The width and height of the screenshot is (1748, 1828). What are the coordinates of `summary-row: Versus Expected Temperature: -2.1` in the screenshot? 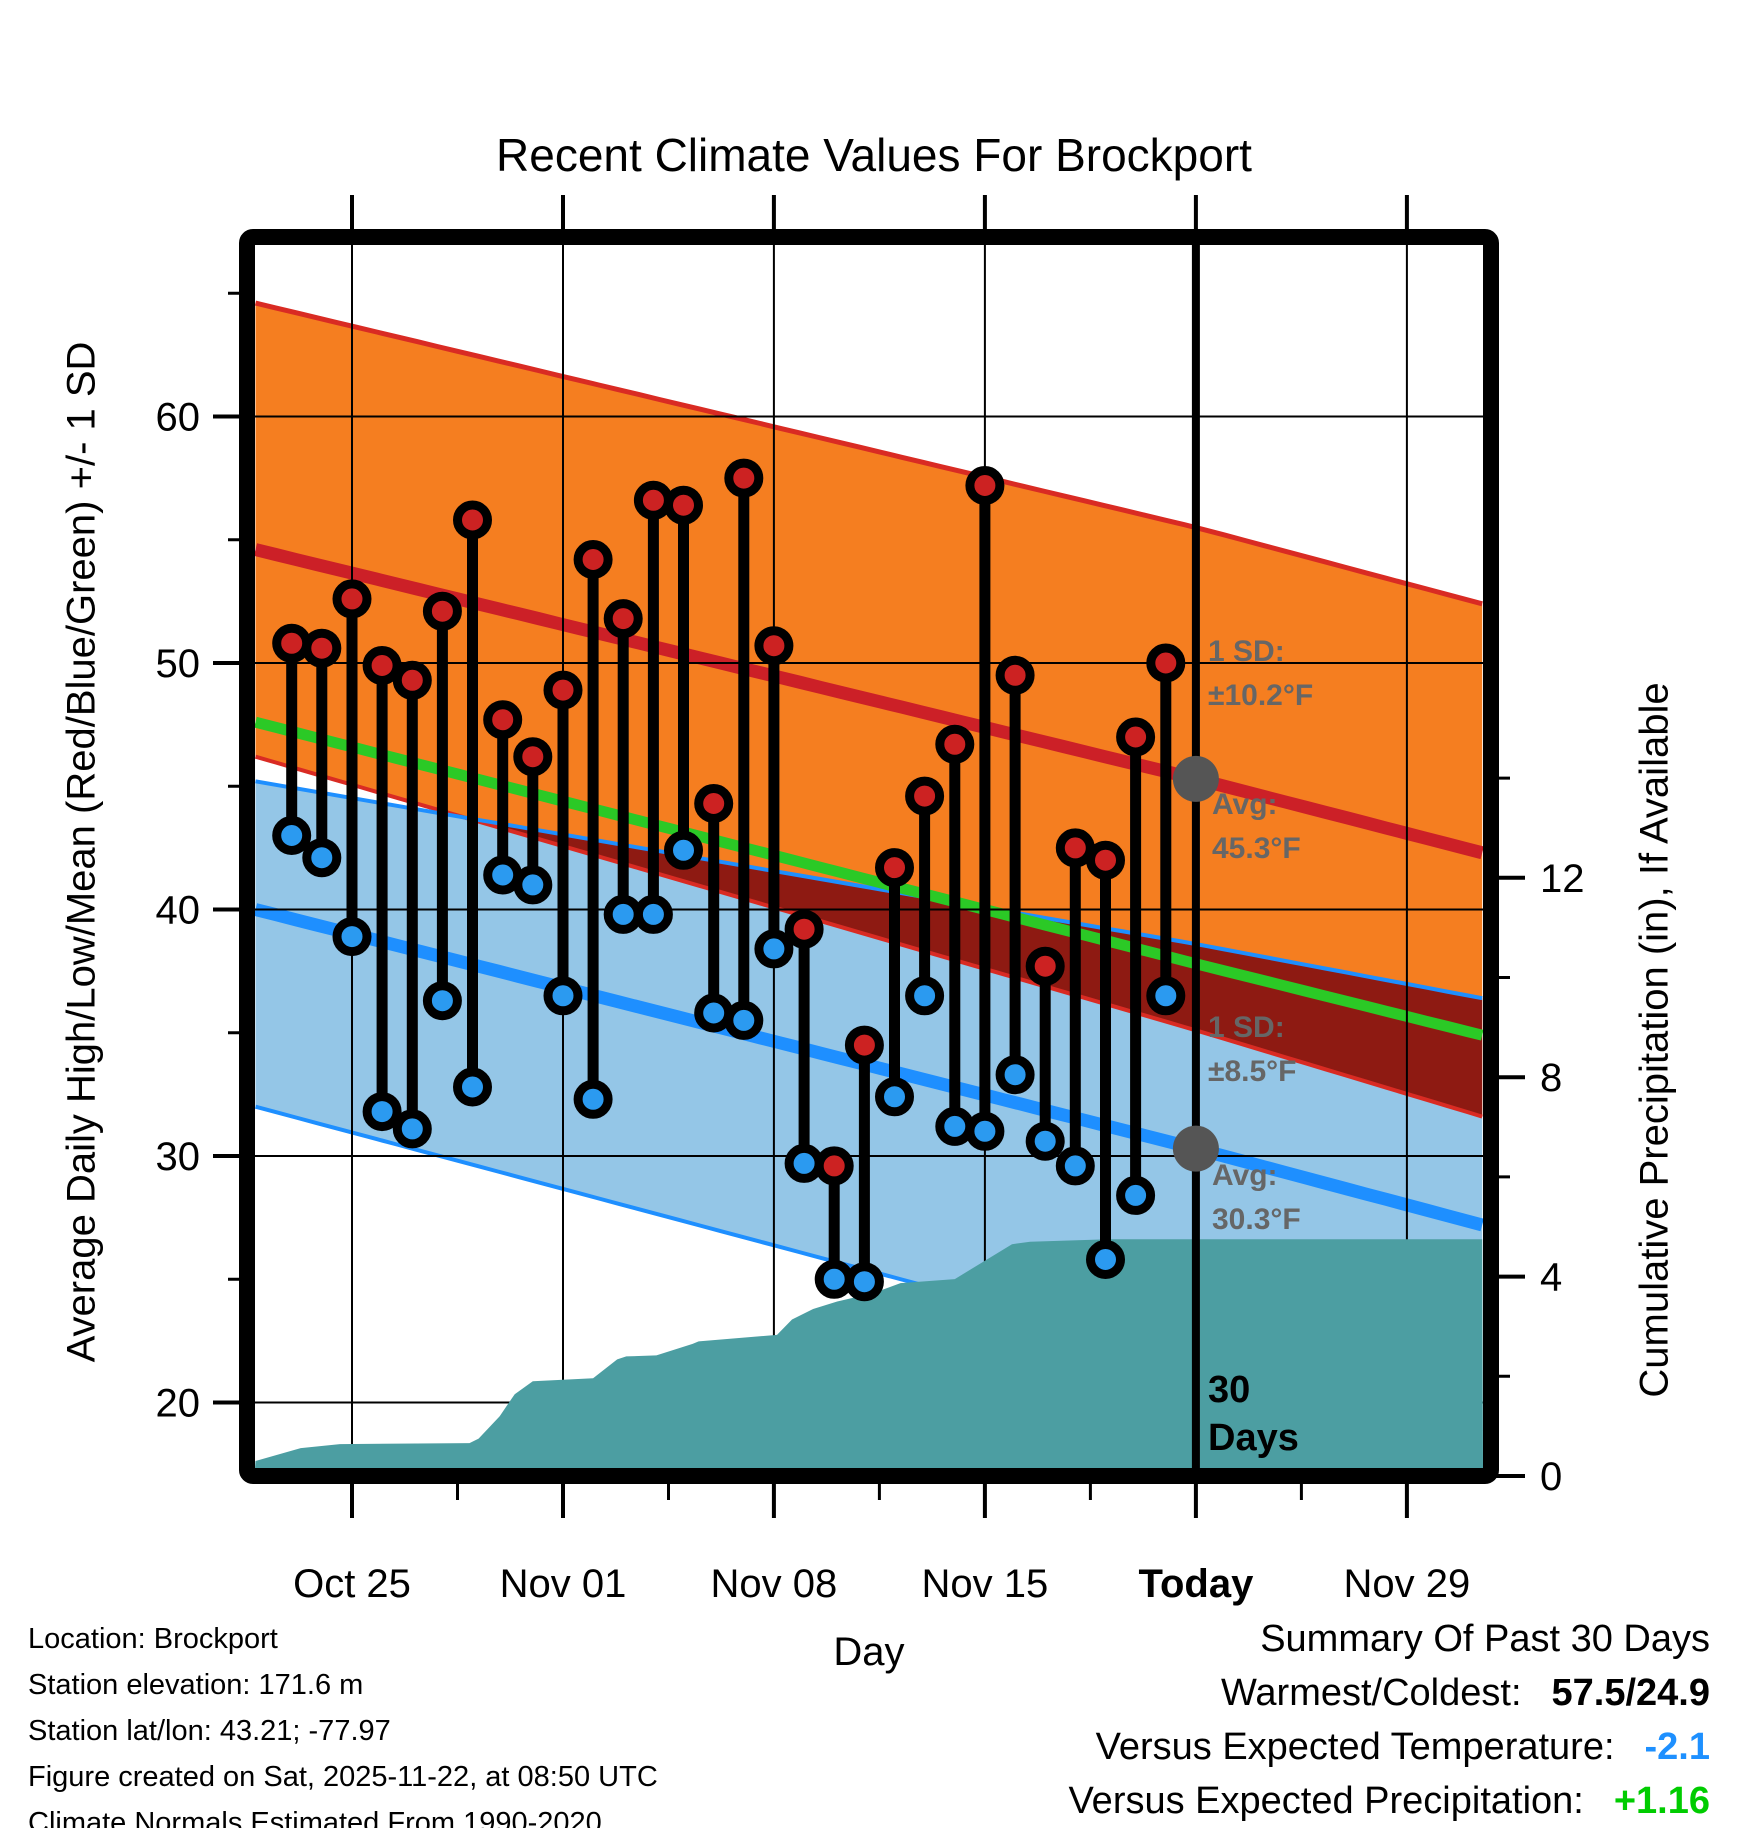 It's located at (1389, 1747).